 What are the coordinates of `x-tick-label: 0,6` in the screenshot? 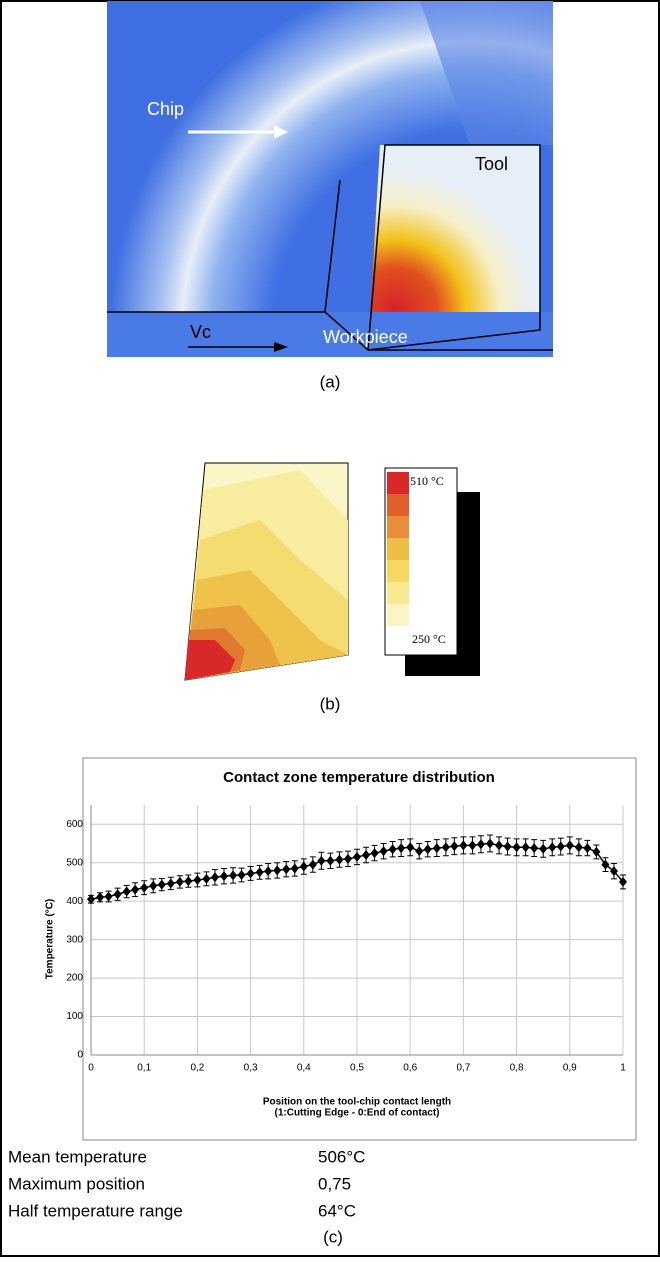 It's located at (410, 1068).